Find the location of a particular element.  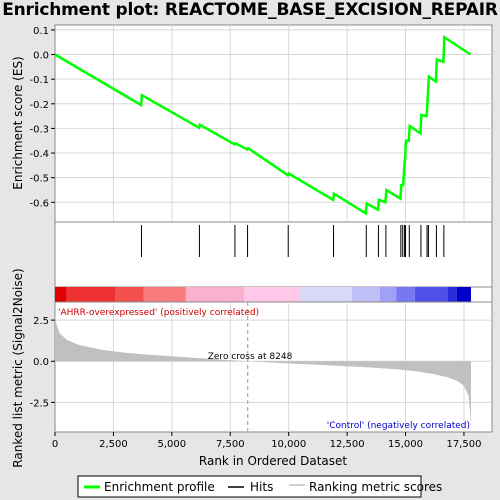

x-tick-label: 12,500 is located at coordinates (347, 444).